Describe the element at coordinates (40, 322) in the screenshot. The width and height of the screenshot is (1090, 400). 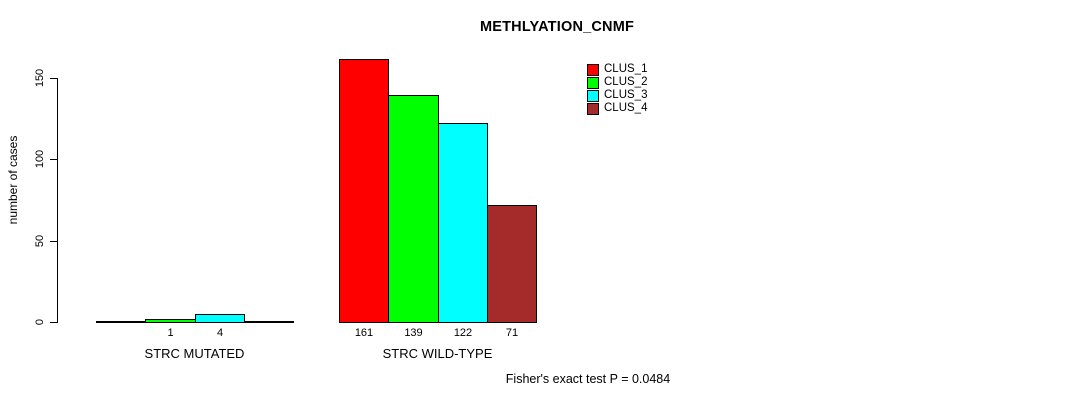
I see `y-axis-tick-label: 0` at that location.